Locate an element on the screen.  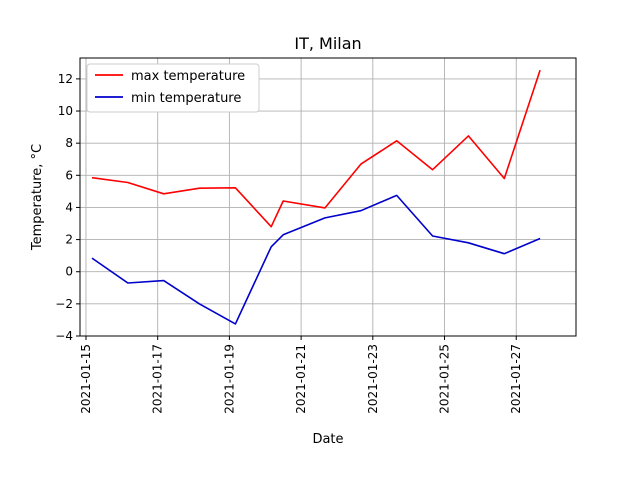
legend-label-max: max temperature is located at coordinates (188, 76).